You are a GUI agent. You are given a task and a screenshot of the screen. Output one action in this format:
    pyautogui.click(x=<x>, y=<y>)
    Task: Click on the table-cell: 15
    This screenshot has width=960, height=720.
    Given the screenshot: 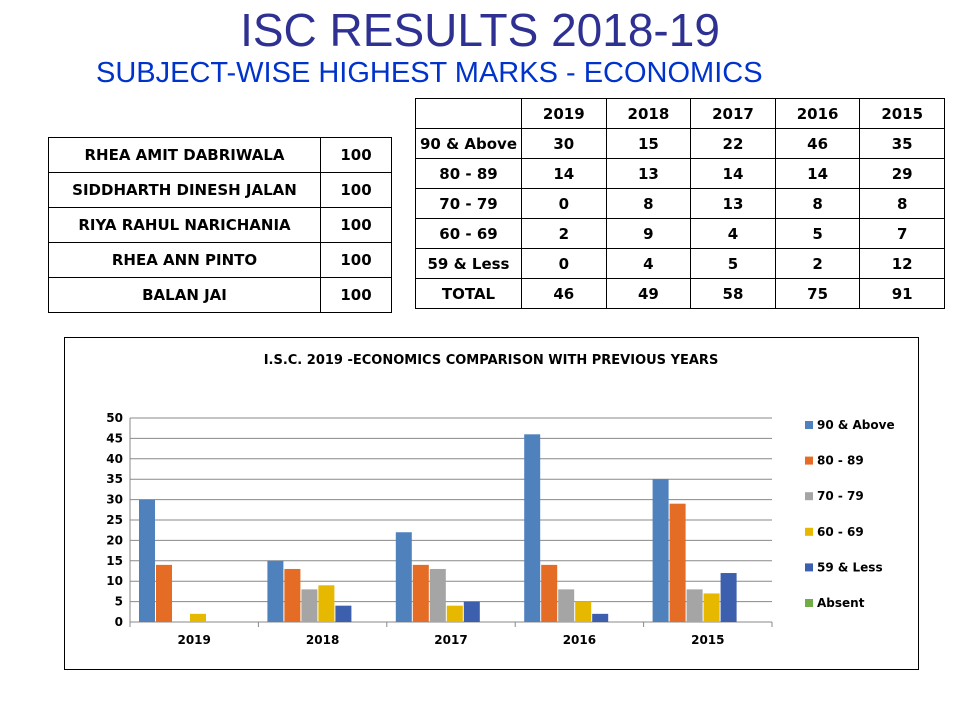 What is the action you would take?
    pyautogui.click(x=648, y=143)
    